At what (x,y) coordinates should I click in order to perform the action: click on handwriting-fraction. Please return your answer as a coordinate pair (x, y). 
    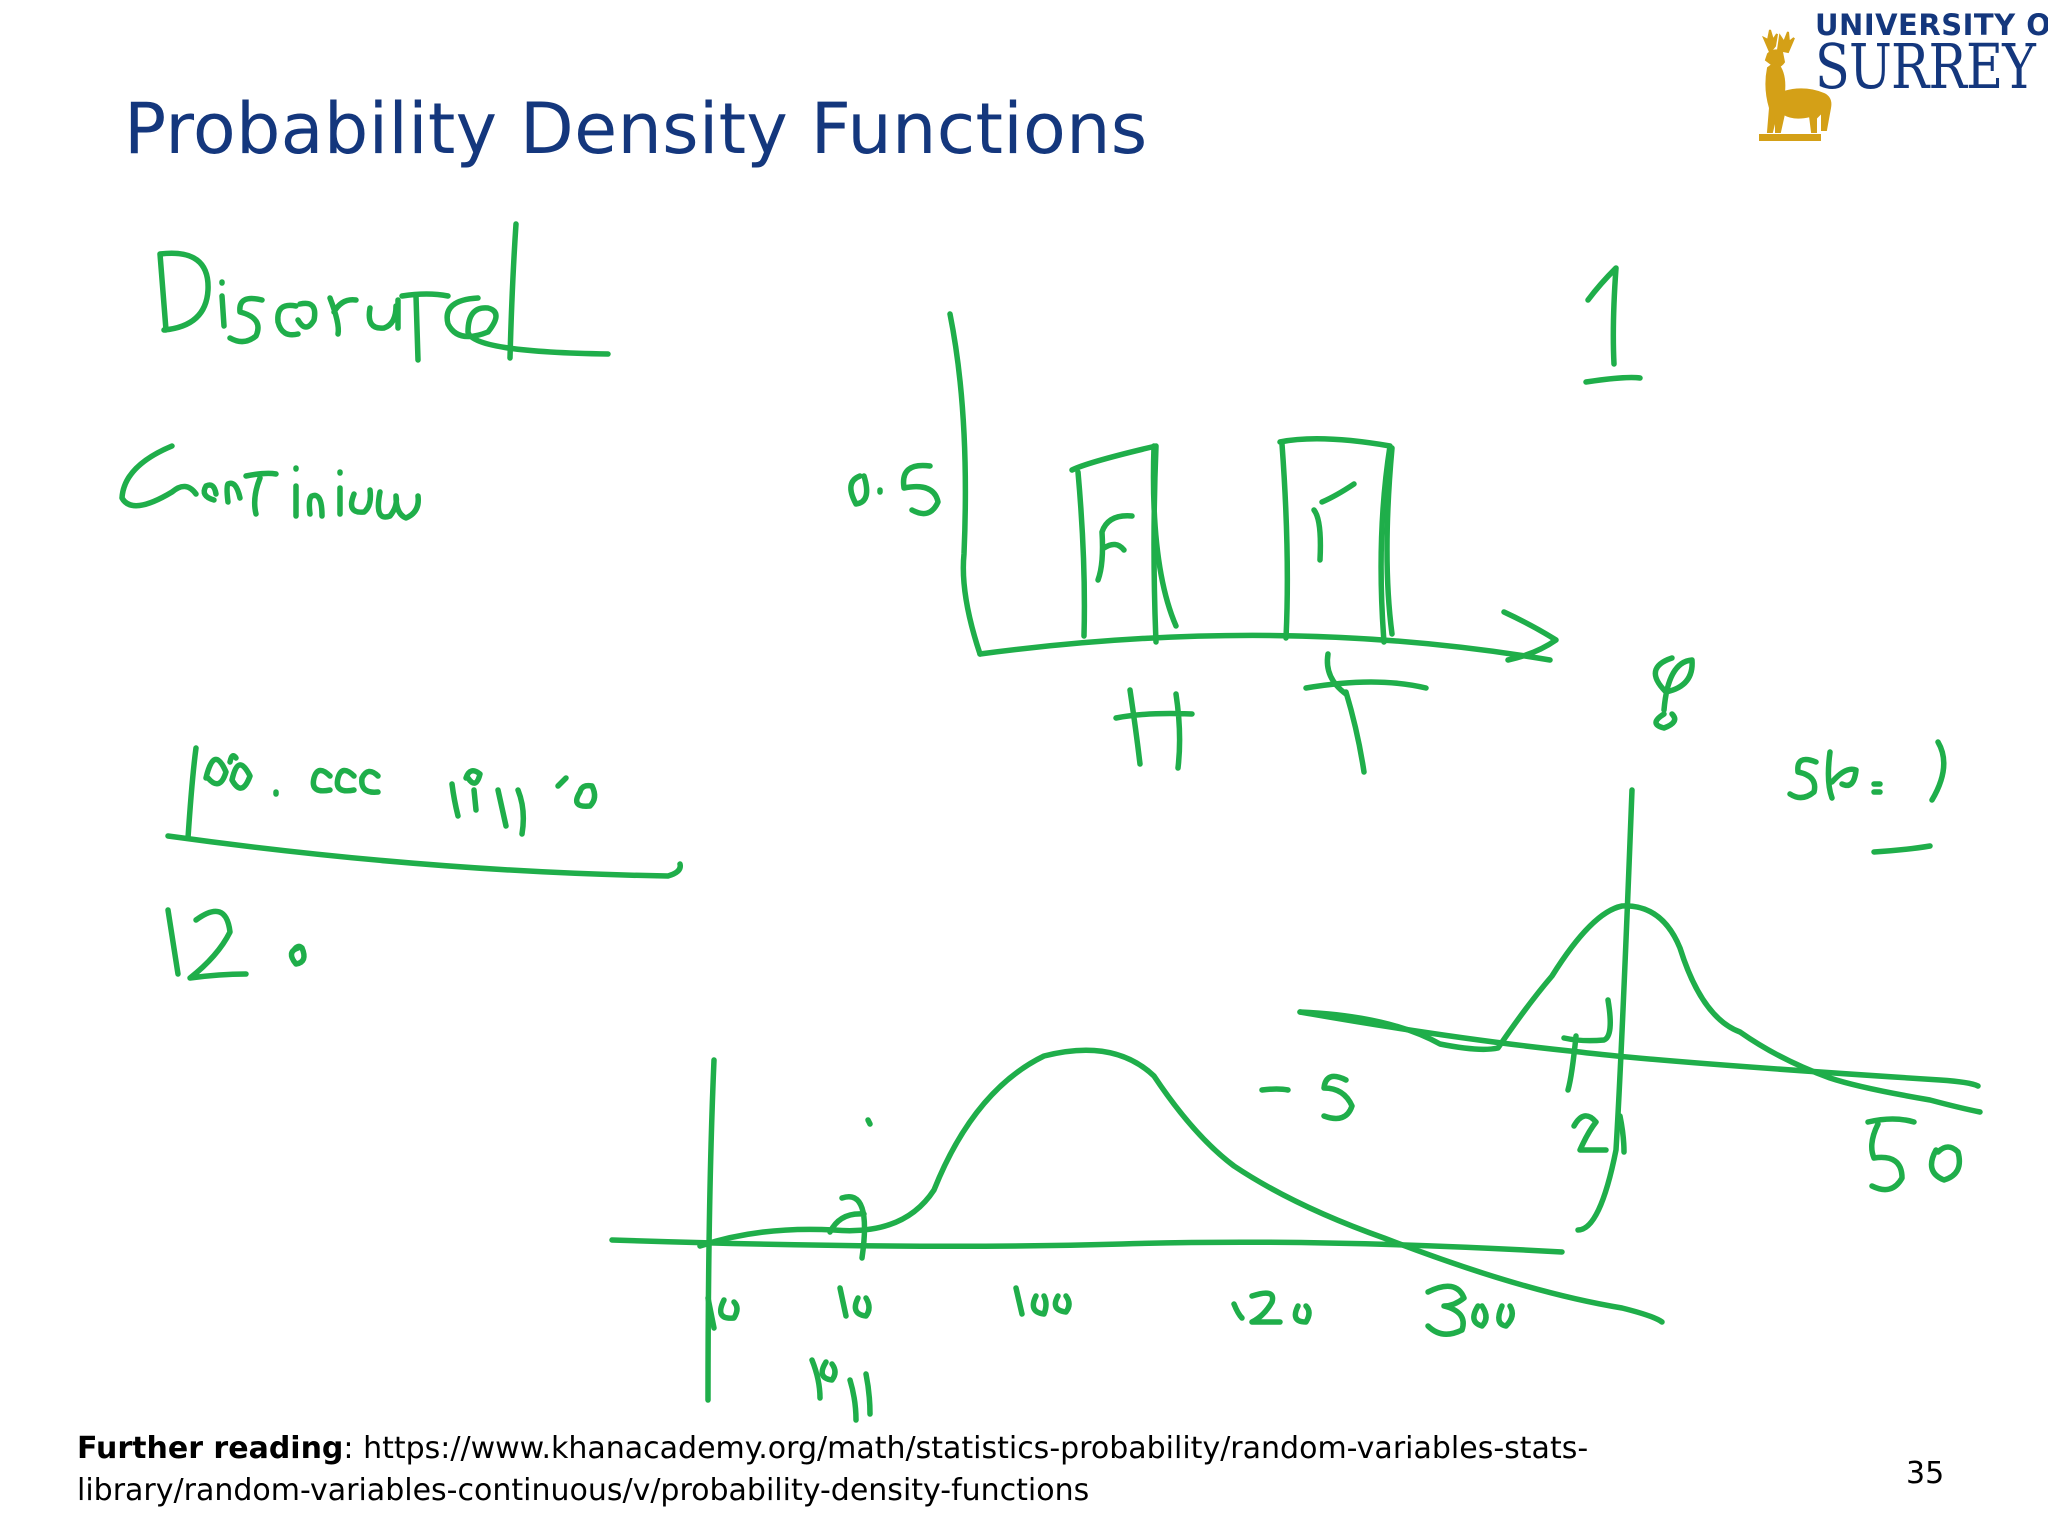
    Looking at the image, I should click on (424, 812).